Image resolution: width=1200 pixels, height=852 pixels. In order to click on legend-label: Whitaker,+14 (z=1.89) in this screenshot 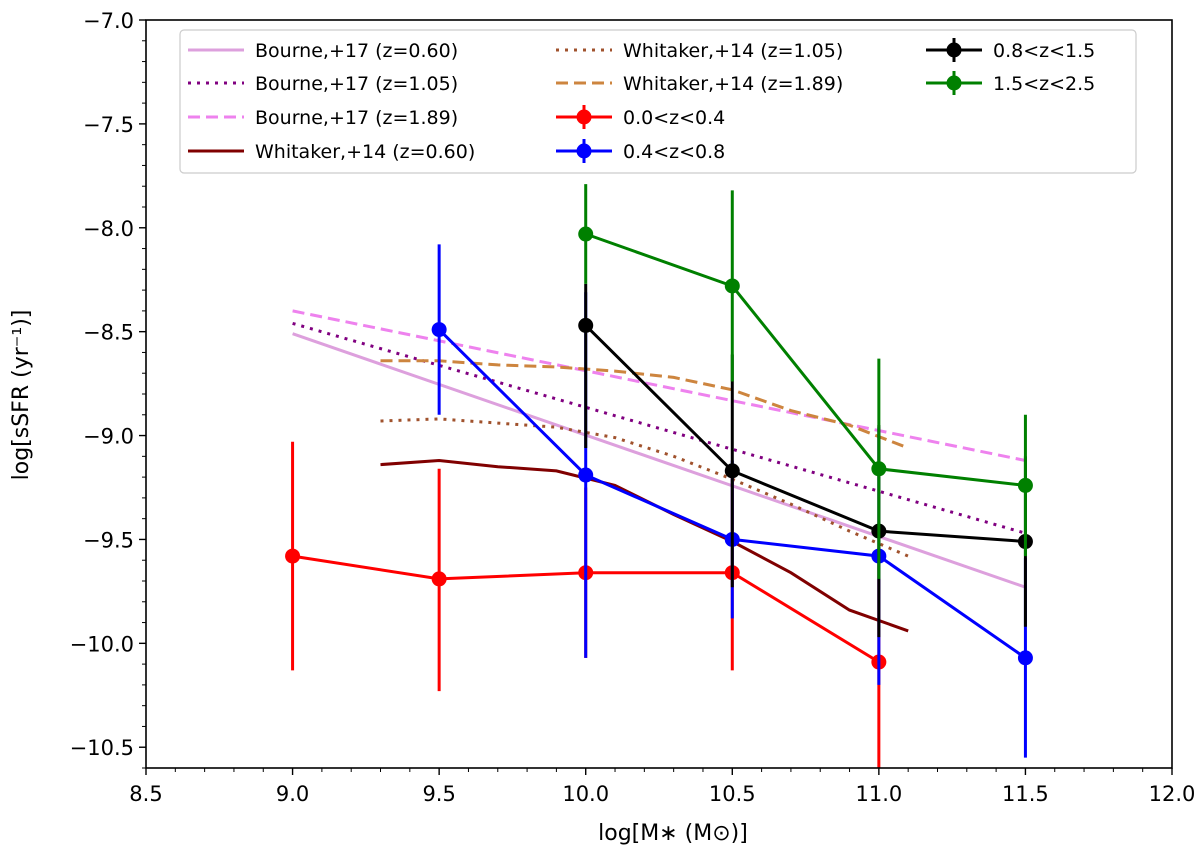, I will do `click(733, 84)`.